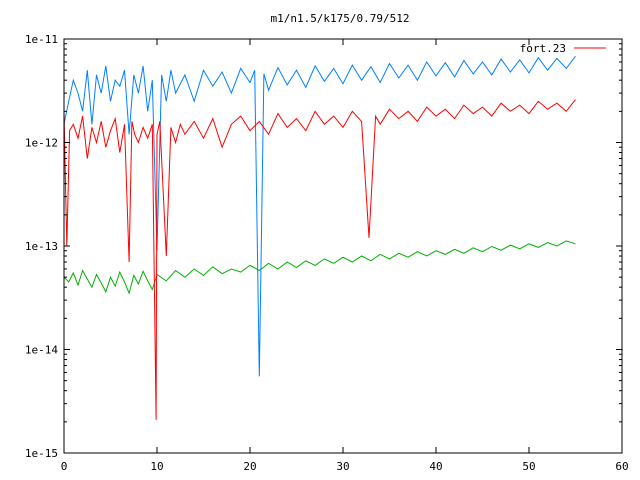 This screenshot has height=480, width=640. What do you see at coordinates (249, 466) in the screenshot?
I see `x-tick-label: 20` at bounding box center [249, 466].